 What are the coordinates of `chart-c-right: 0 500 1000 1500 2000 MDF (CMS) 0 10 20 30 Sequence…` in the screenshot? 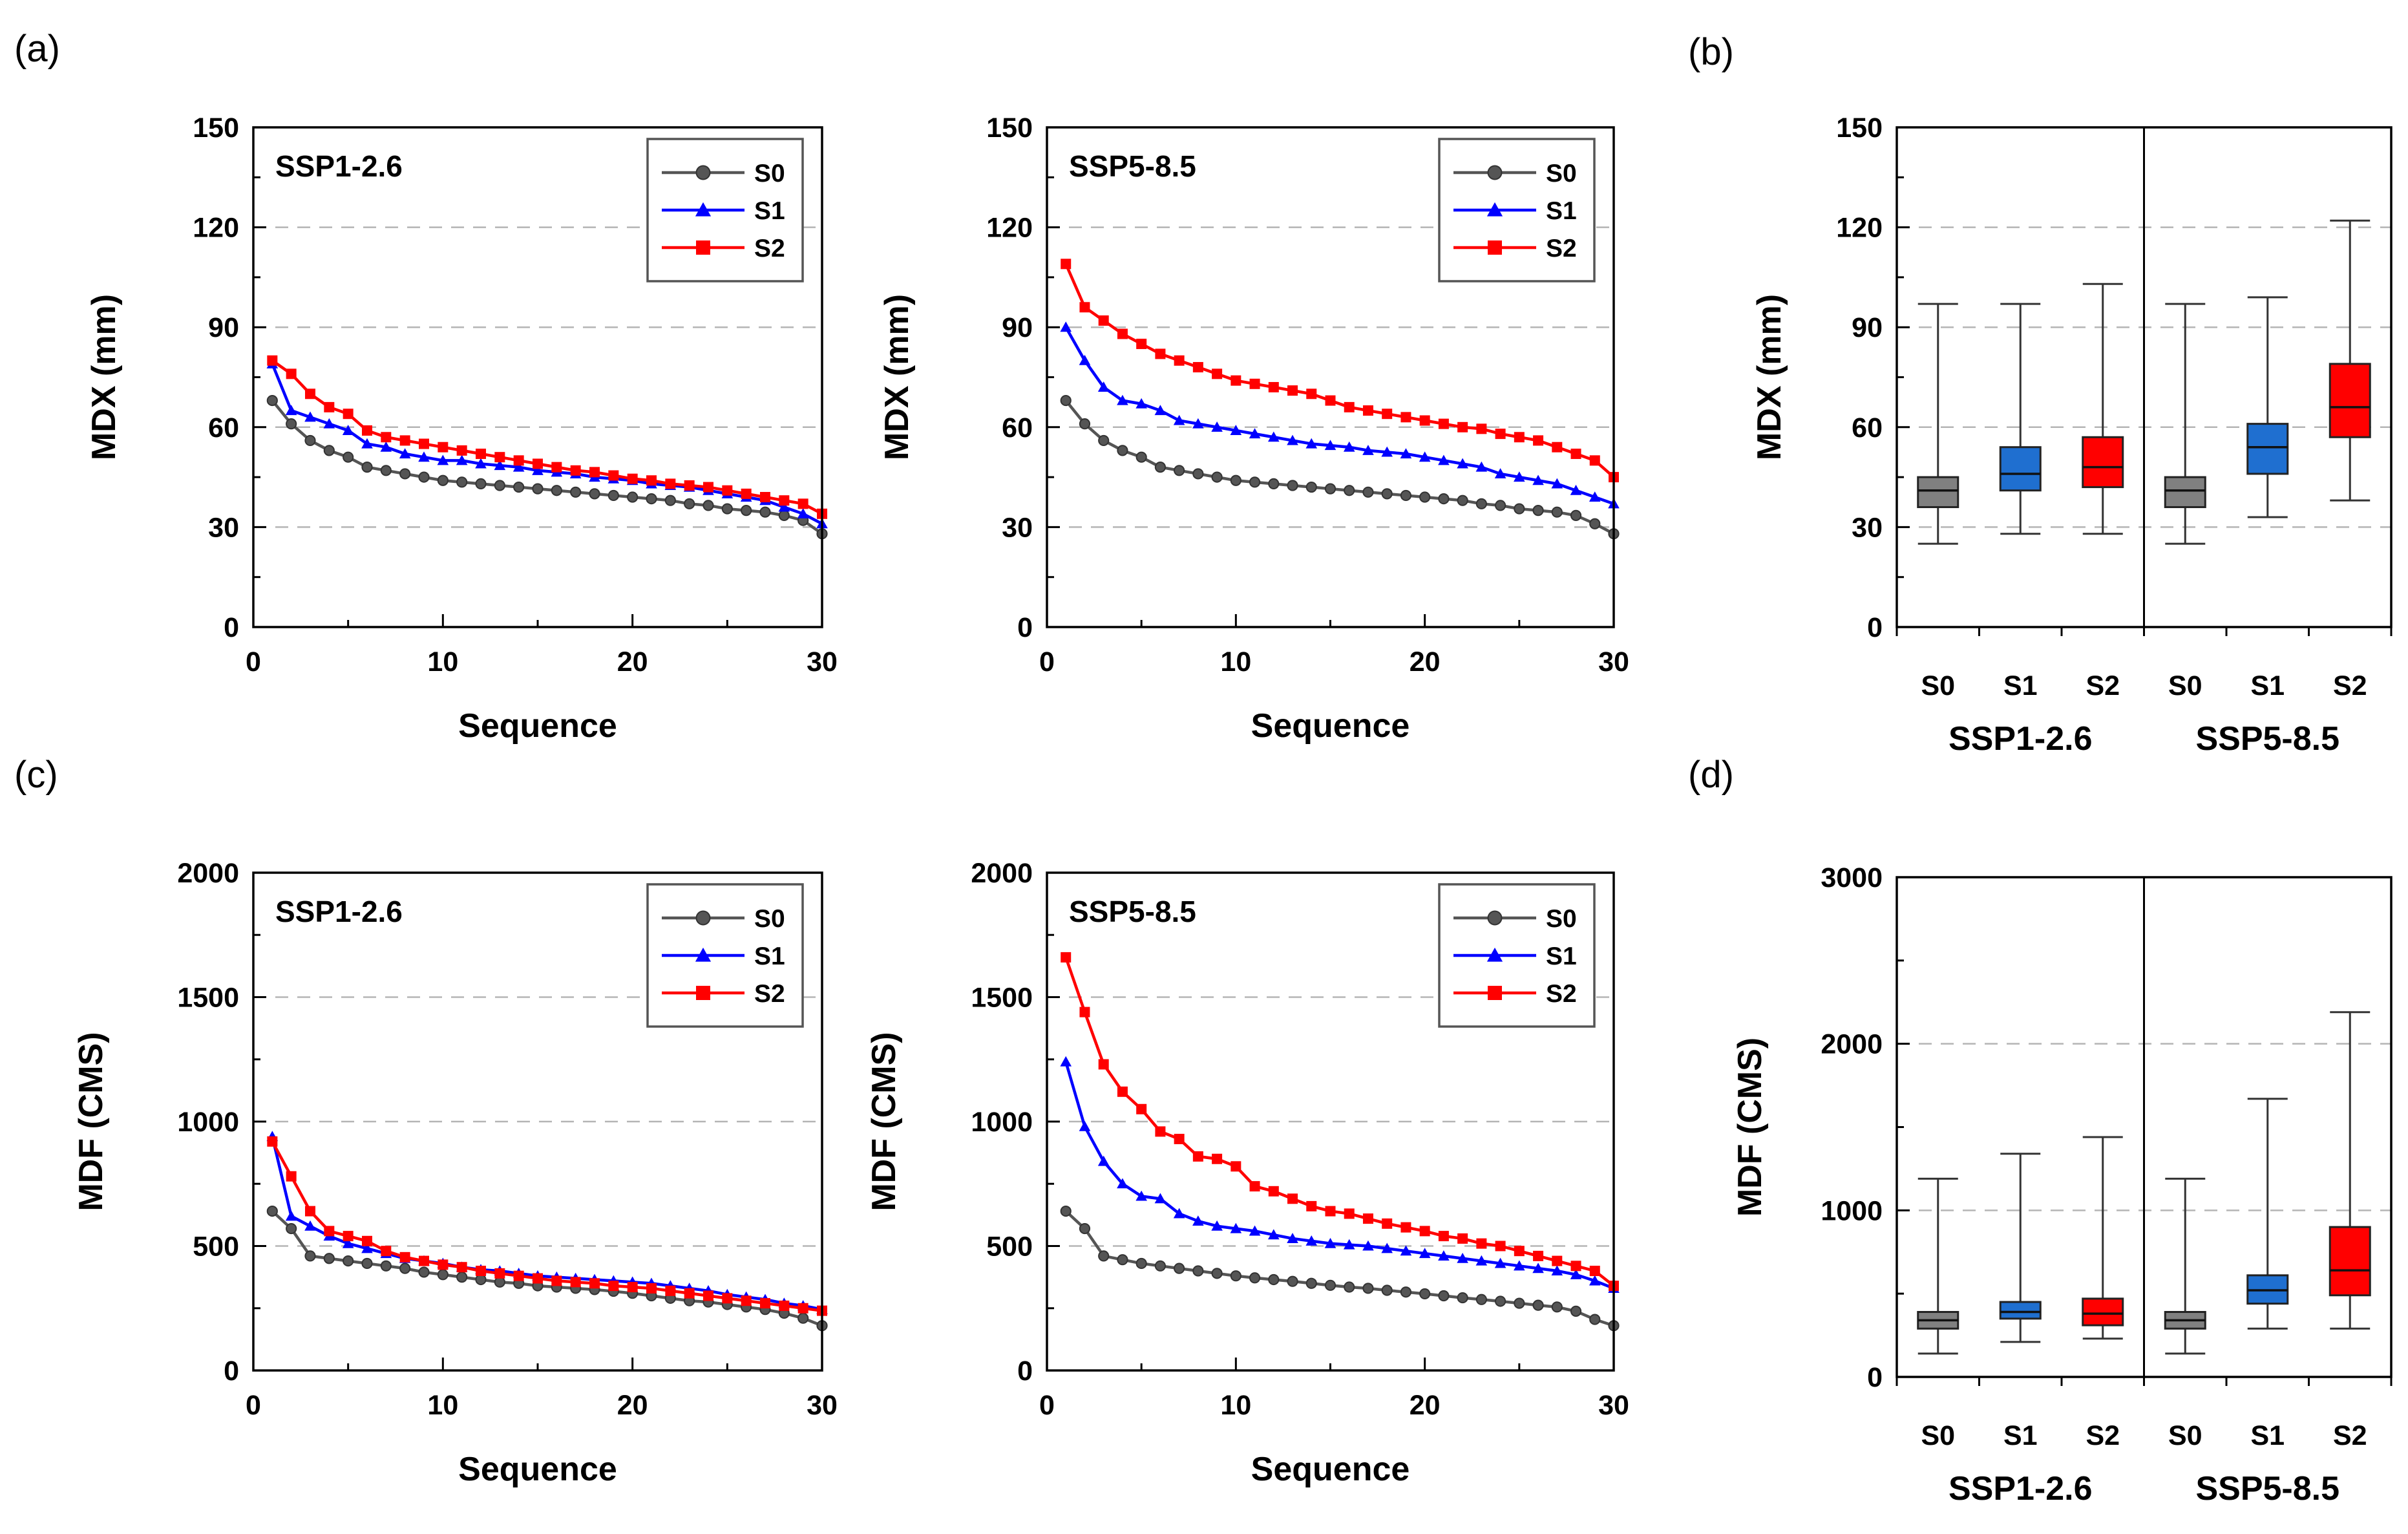 It's located at (1247, 1173).